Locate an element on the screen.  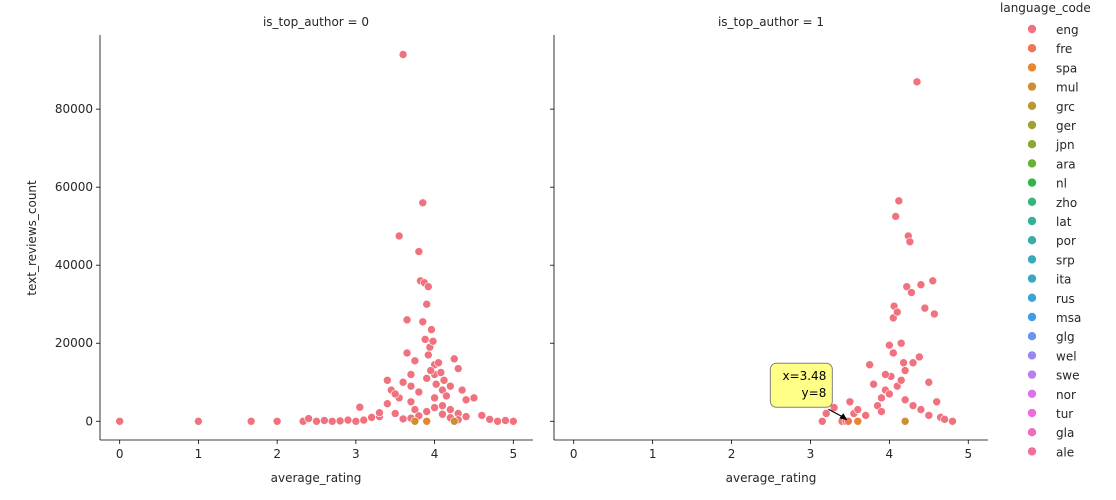
legend-marker-msa is located at coordinates (1032, 317).